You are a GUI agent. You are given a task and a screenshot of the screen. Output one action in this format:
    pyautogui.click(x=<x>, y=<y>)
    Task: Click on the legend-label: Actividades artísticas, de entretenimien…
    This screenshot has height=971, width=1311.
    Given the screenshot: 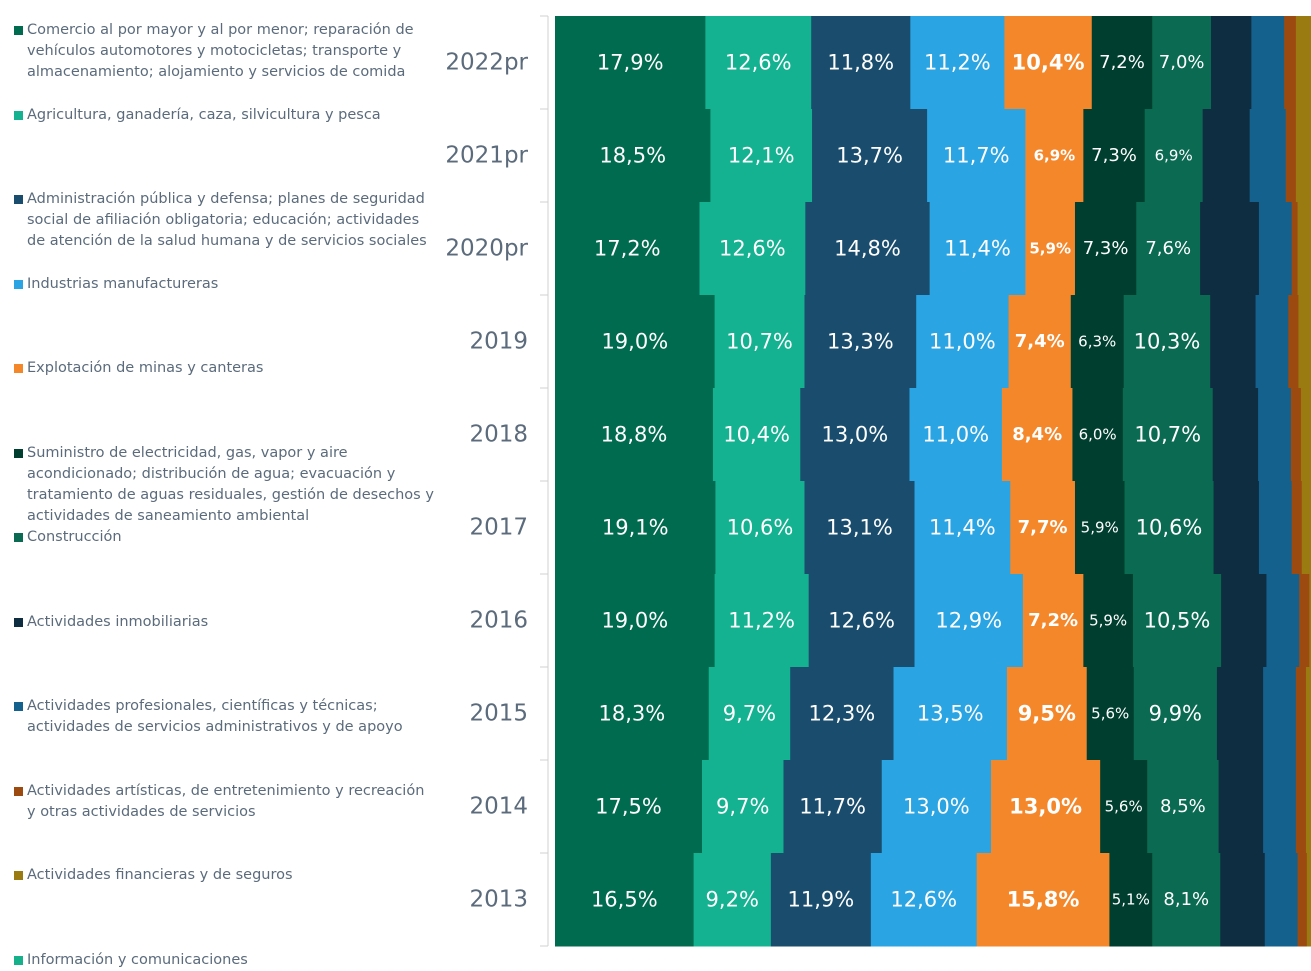 What is the action you would take?
    pyautogui.click(x=226, y=801)
    